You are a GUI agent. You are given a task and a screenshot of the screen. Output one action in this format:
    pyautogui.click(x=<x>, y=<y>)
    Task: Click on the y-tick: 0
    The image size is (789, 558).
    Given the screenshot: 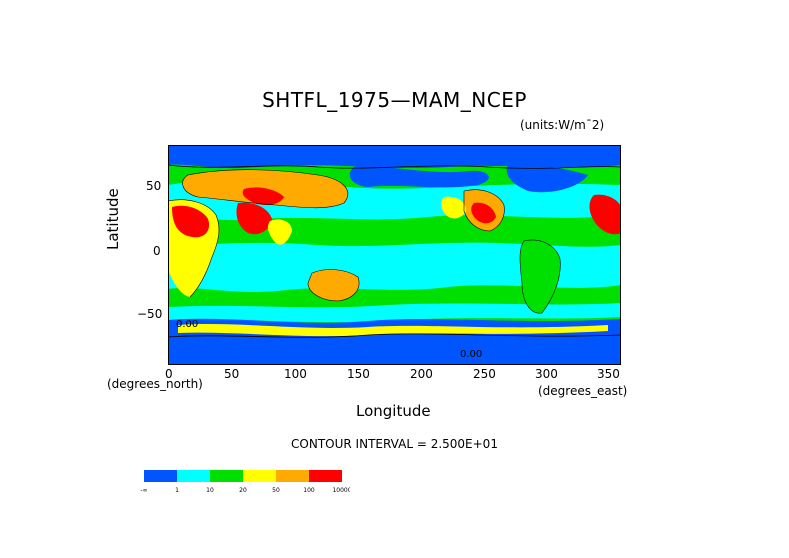 What is the action you would take?
    pyautogui.click(x=157, y=251)
    